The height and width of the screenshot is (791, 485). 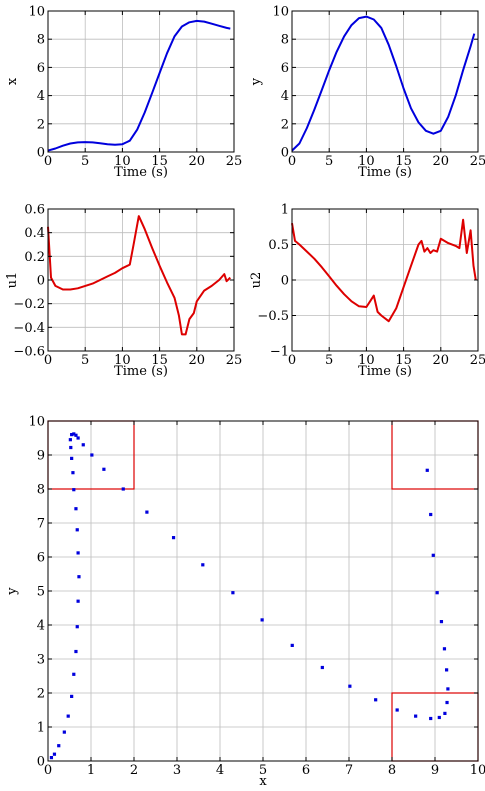 I want to click on y-tick-label: 0.5, so click(x=278, y=245).